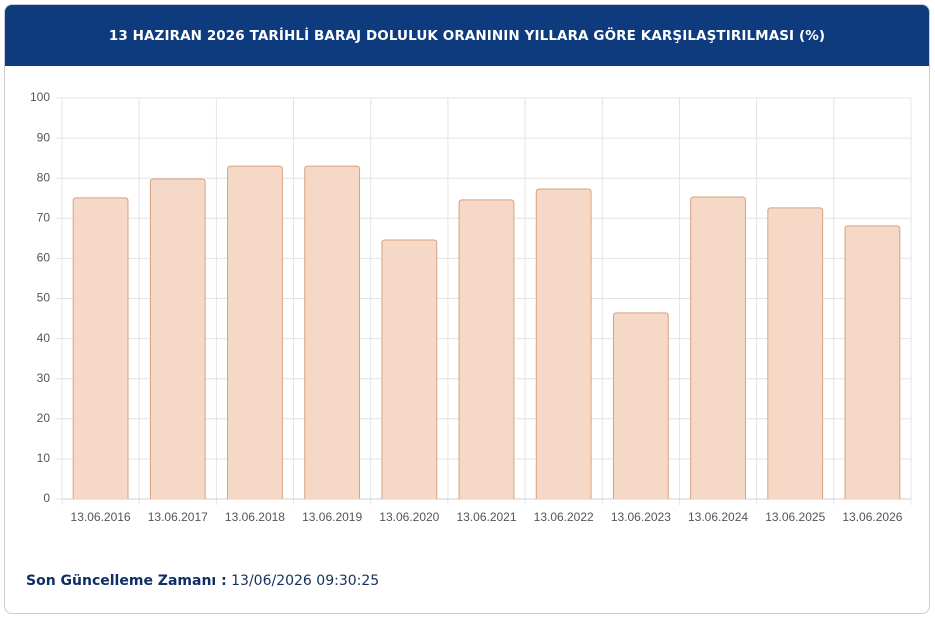 Image resolution: width=935 pixels, height=619 pixels. What do you see at coordinates (101, 517) in the screenshot?
I see `x-tick-label: 13.06.2016` at bounding box center [101, 517].